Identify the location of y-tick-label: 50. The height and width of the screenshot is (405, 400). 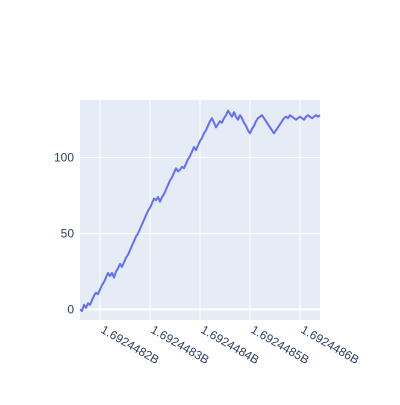
(68, 234).